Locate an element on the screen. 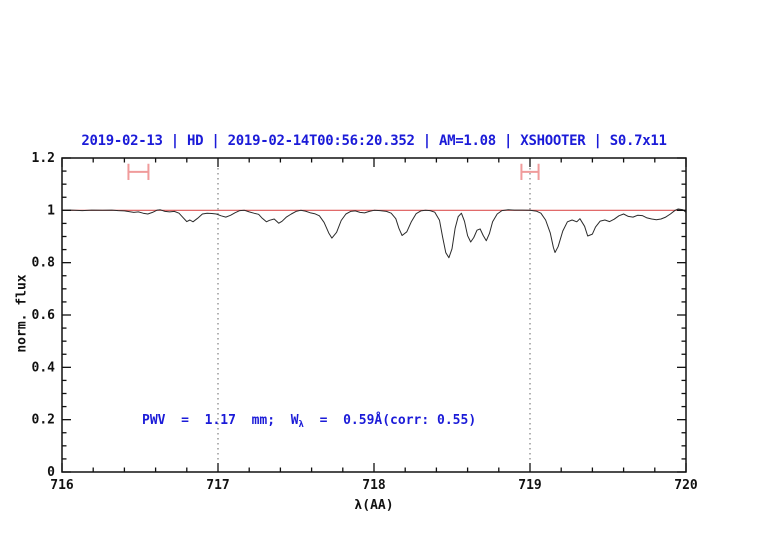  y-tick-label-0.6: 0.6 is located at coordinates (44, 315).